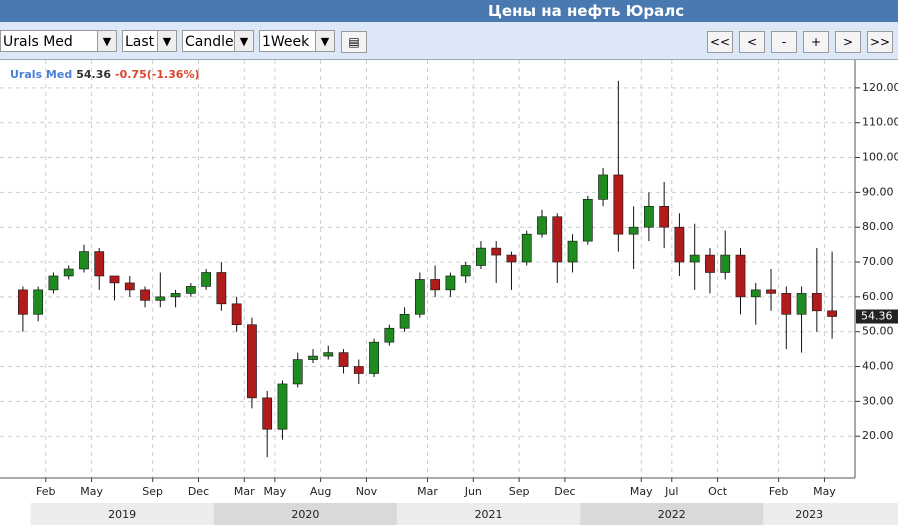 The image size is (898, 525). I want to click on nav-button: -, so click(784, 42).